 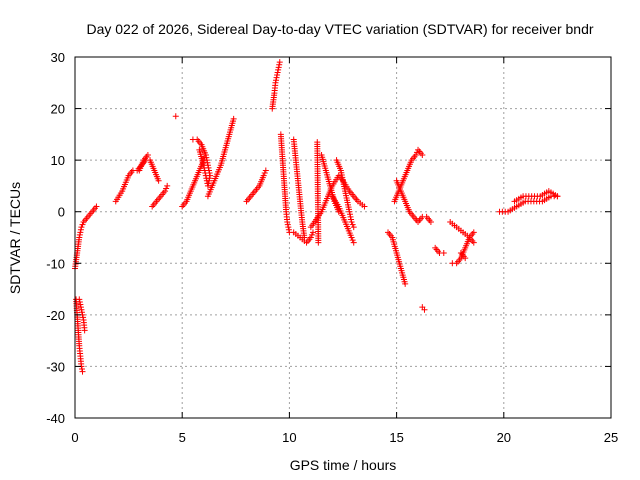 I want to click on x-axis-label: GPS time / hours, so click(x=343, y=465).